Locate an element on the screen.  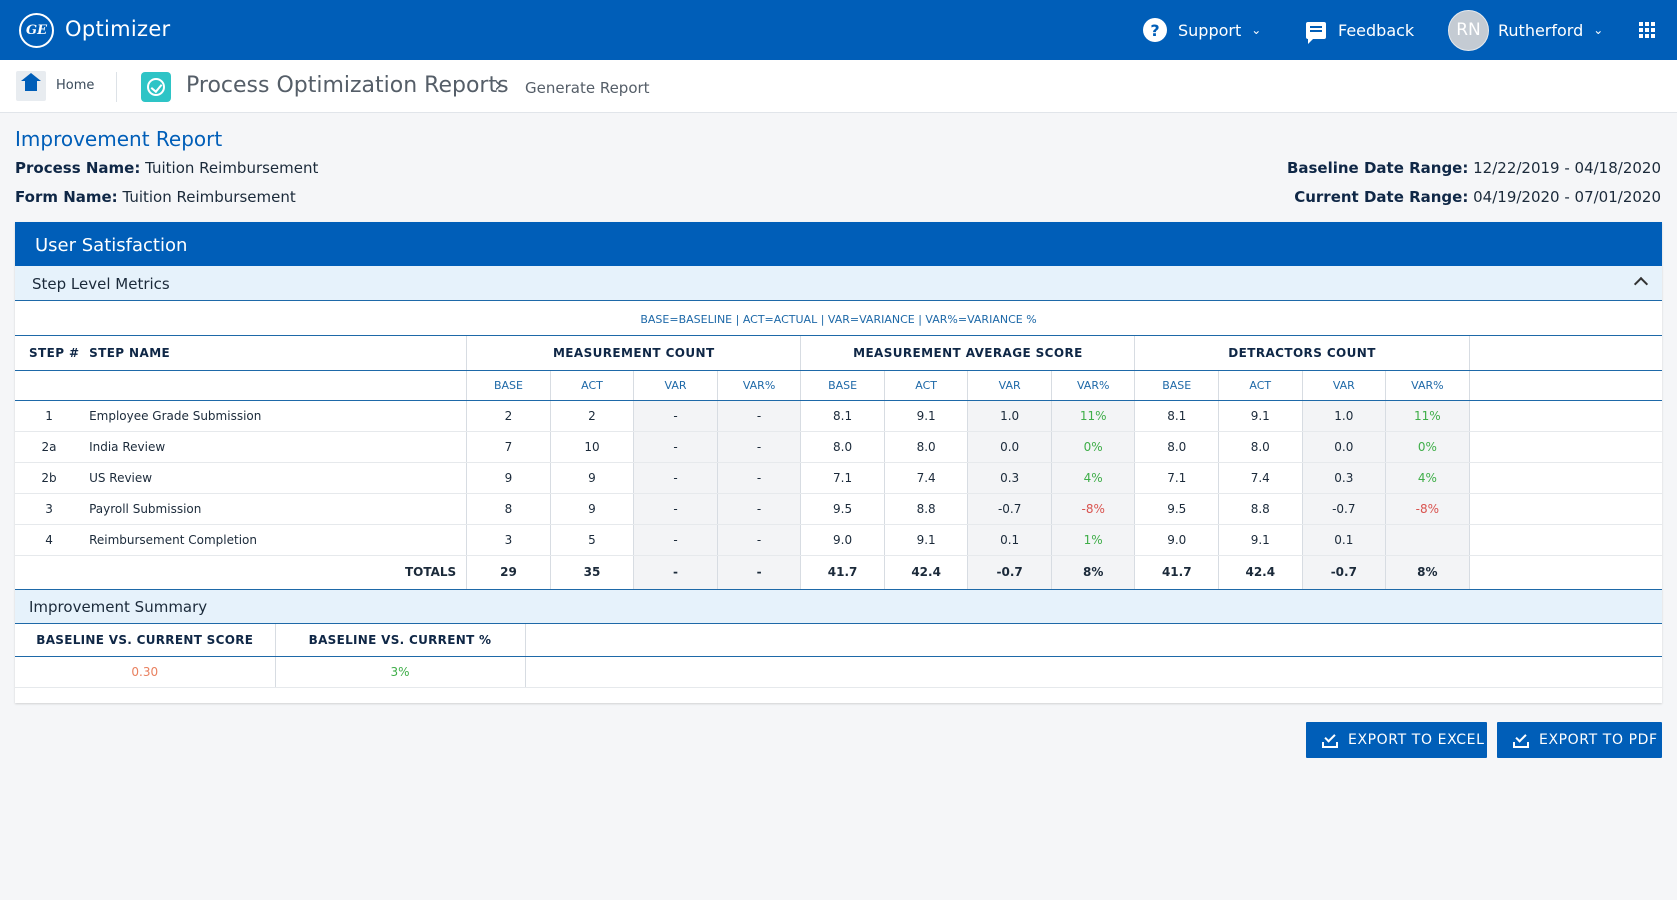
support-label: Support is located at coordinates (1210, 30).